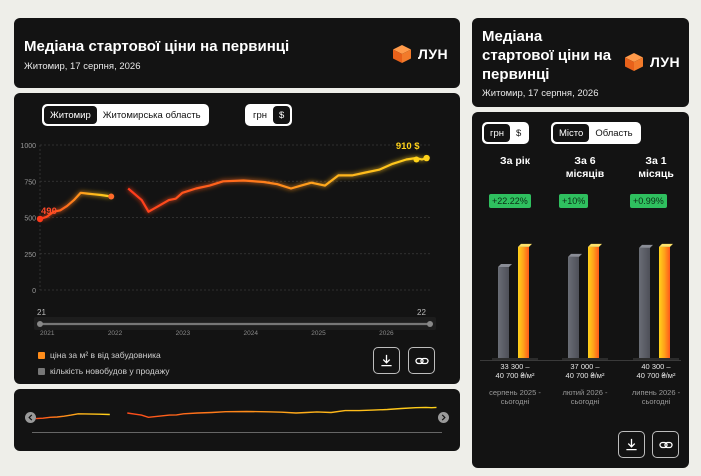 The width and height of the screenshot is (701, 476). I want to click on x-tick-label: 2026, so click(386, 333).